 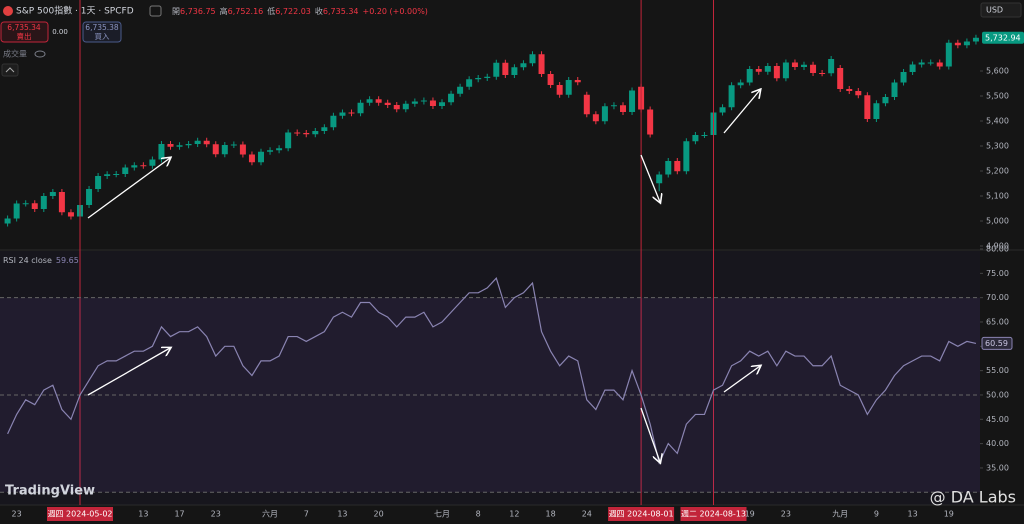 I want to click on x-tick-label: 8, so click(x=478, y=514).